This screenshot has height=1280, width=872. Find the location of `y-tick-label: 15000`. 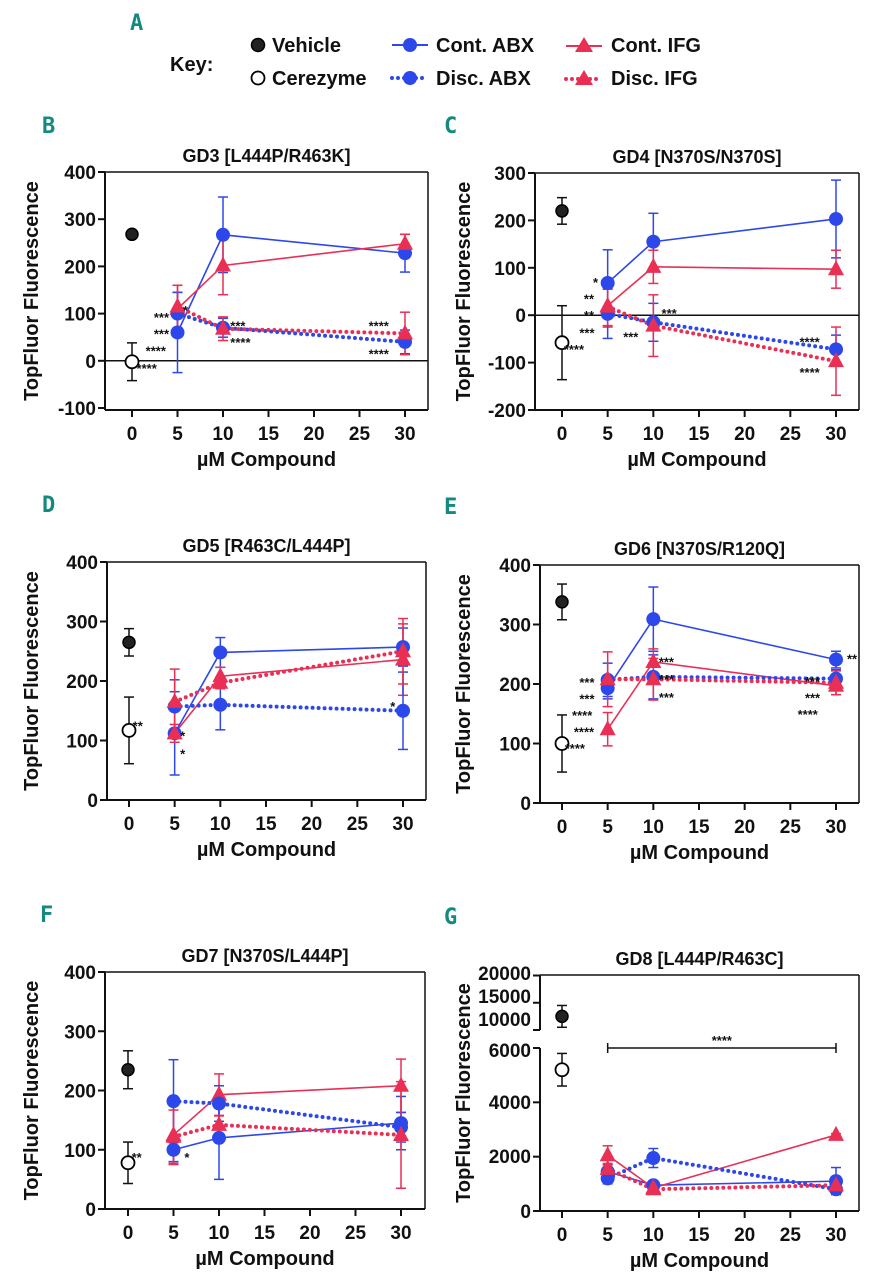

y-tick-label: 15000 is located at coordinates (504, 997).